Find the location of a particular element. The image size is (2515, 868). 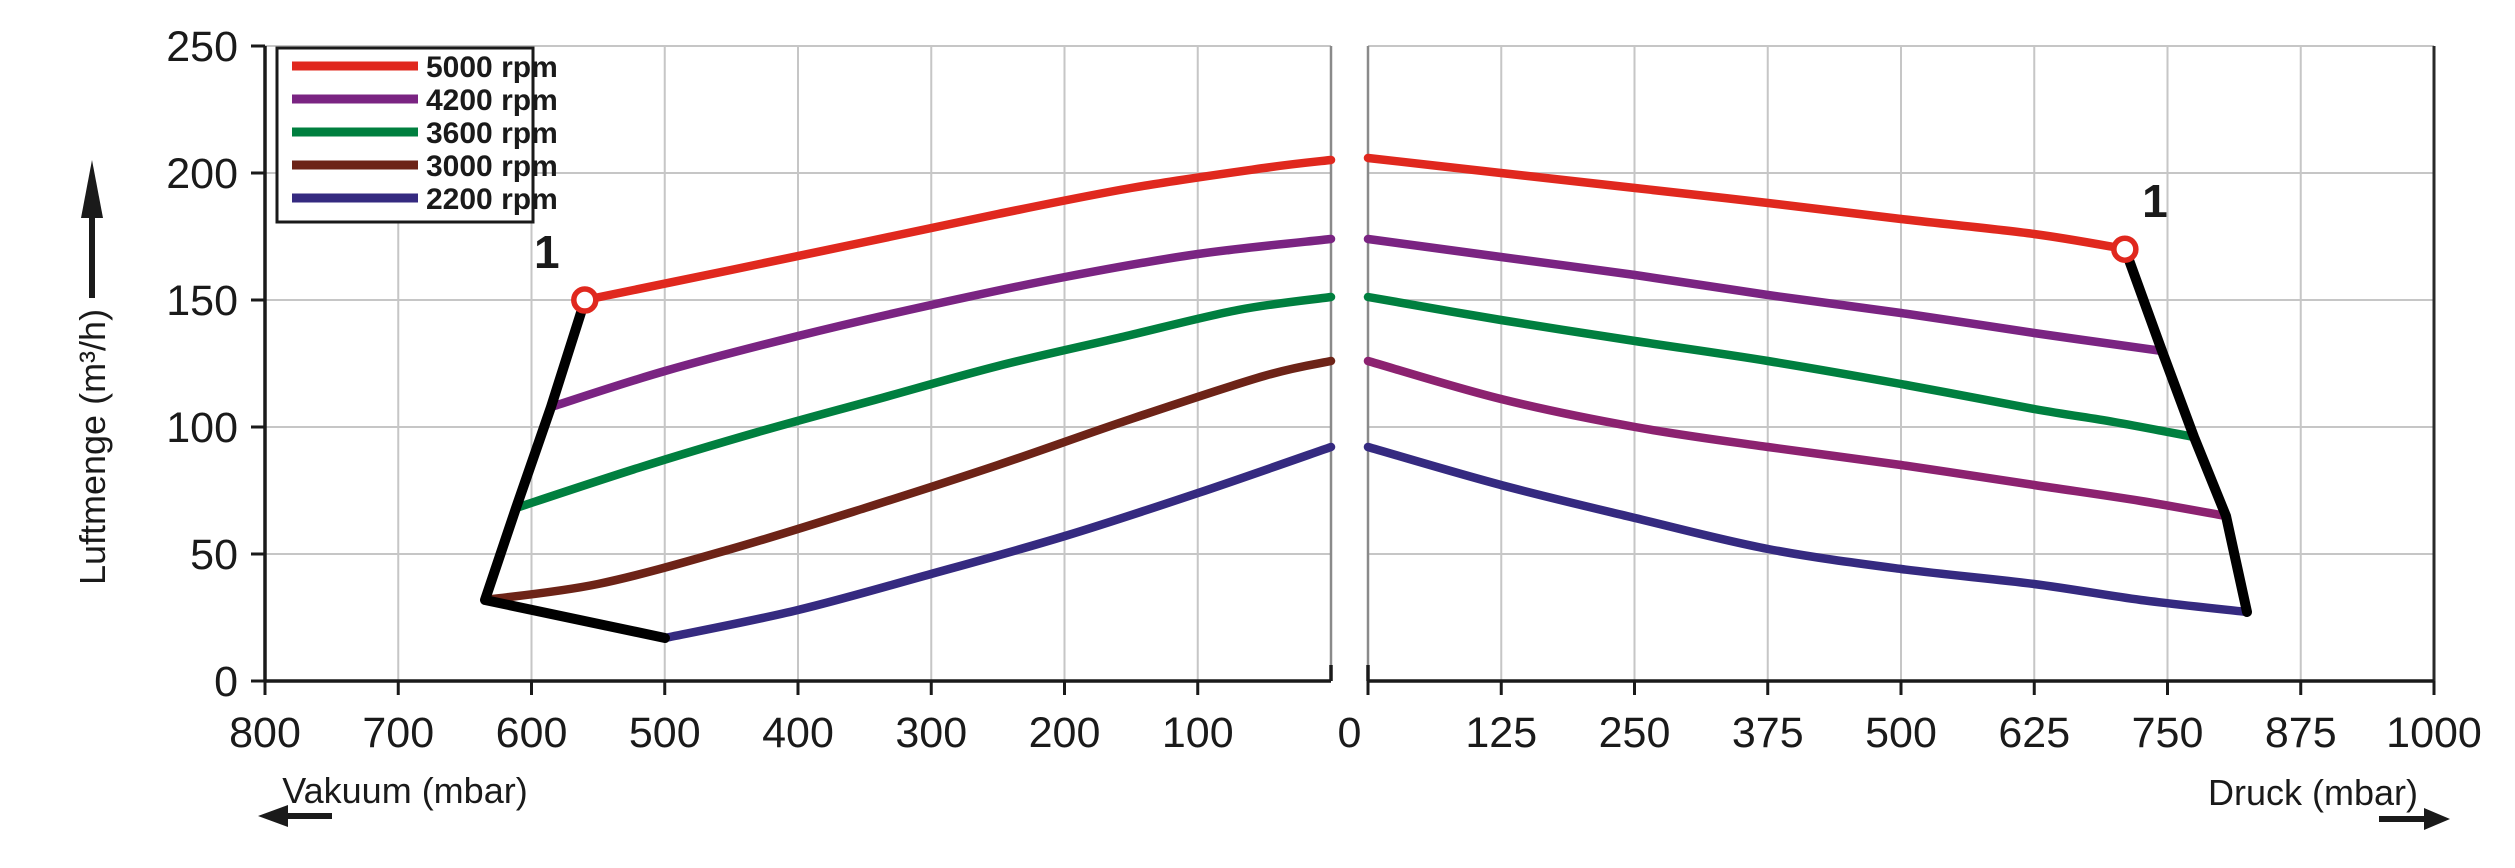

pressure-x-tick-label-375: 375 is located at coordinates (1768, 733).